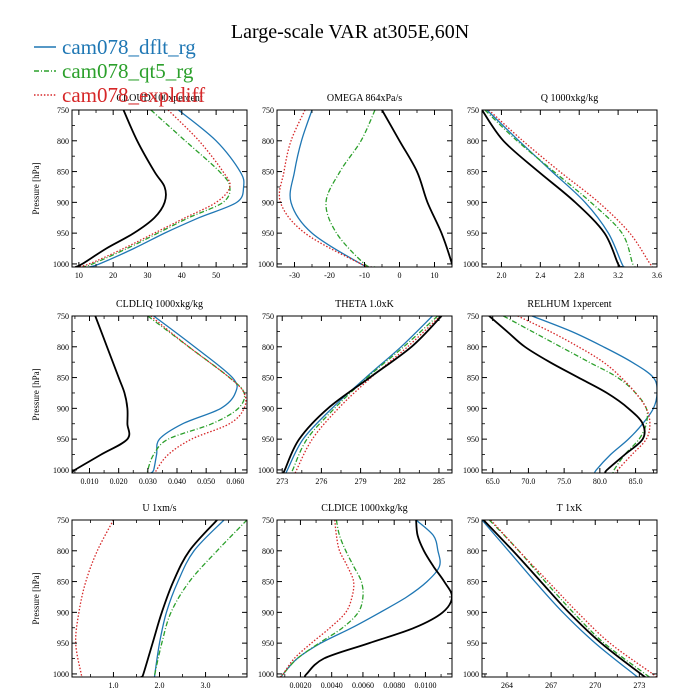 The height and width of the screenshot is (700, 700). What do you see at coordinates (159, 98) in the screenshot?
I see `panel-title: CLOUD 100xpercent` at bounding box center [159, 98].